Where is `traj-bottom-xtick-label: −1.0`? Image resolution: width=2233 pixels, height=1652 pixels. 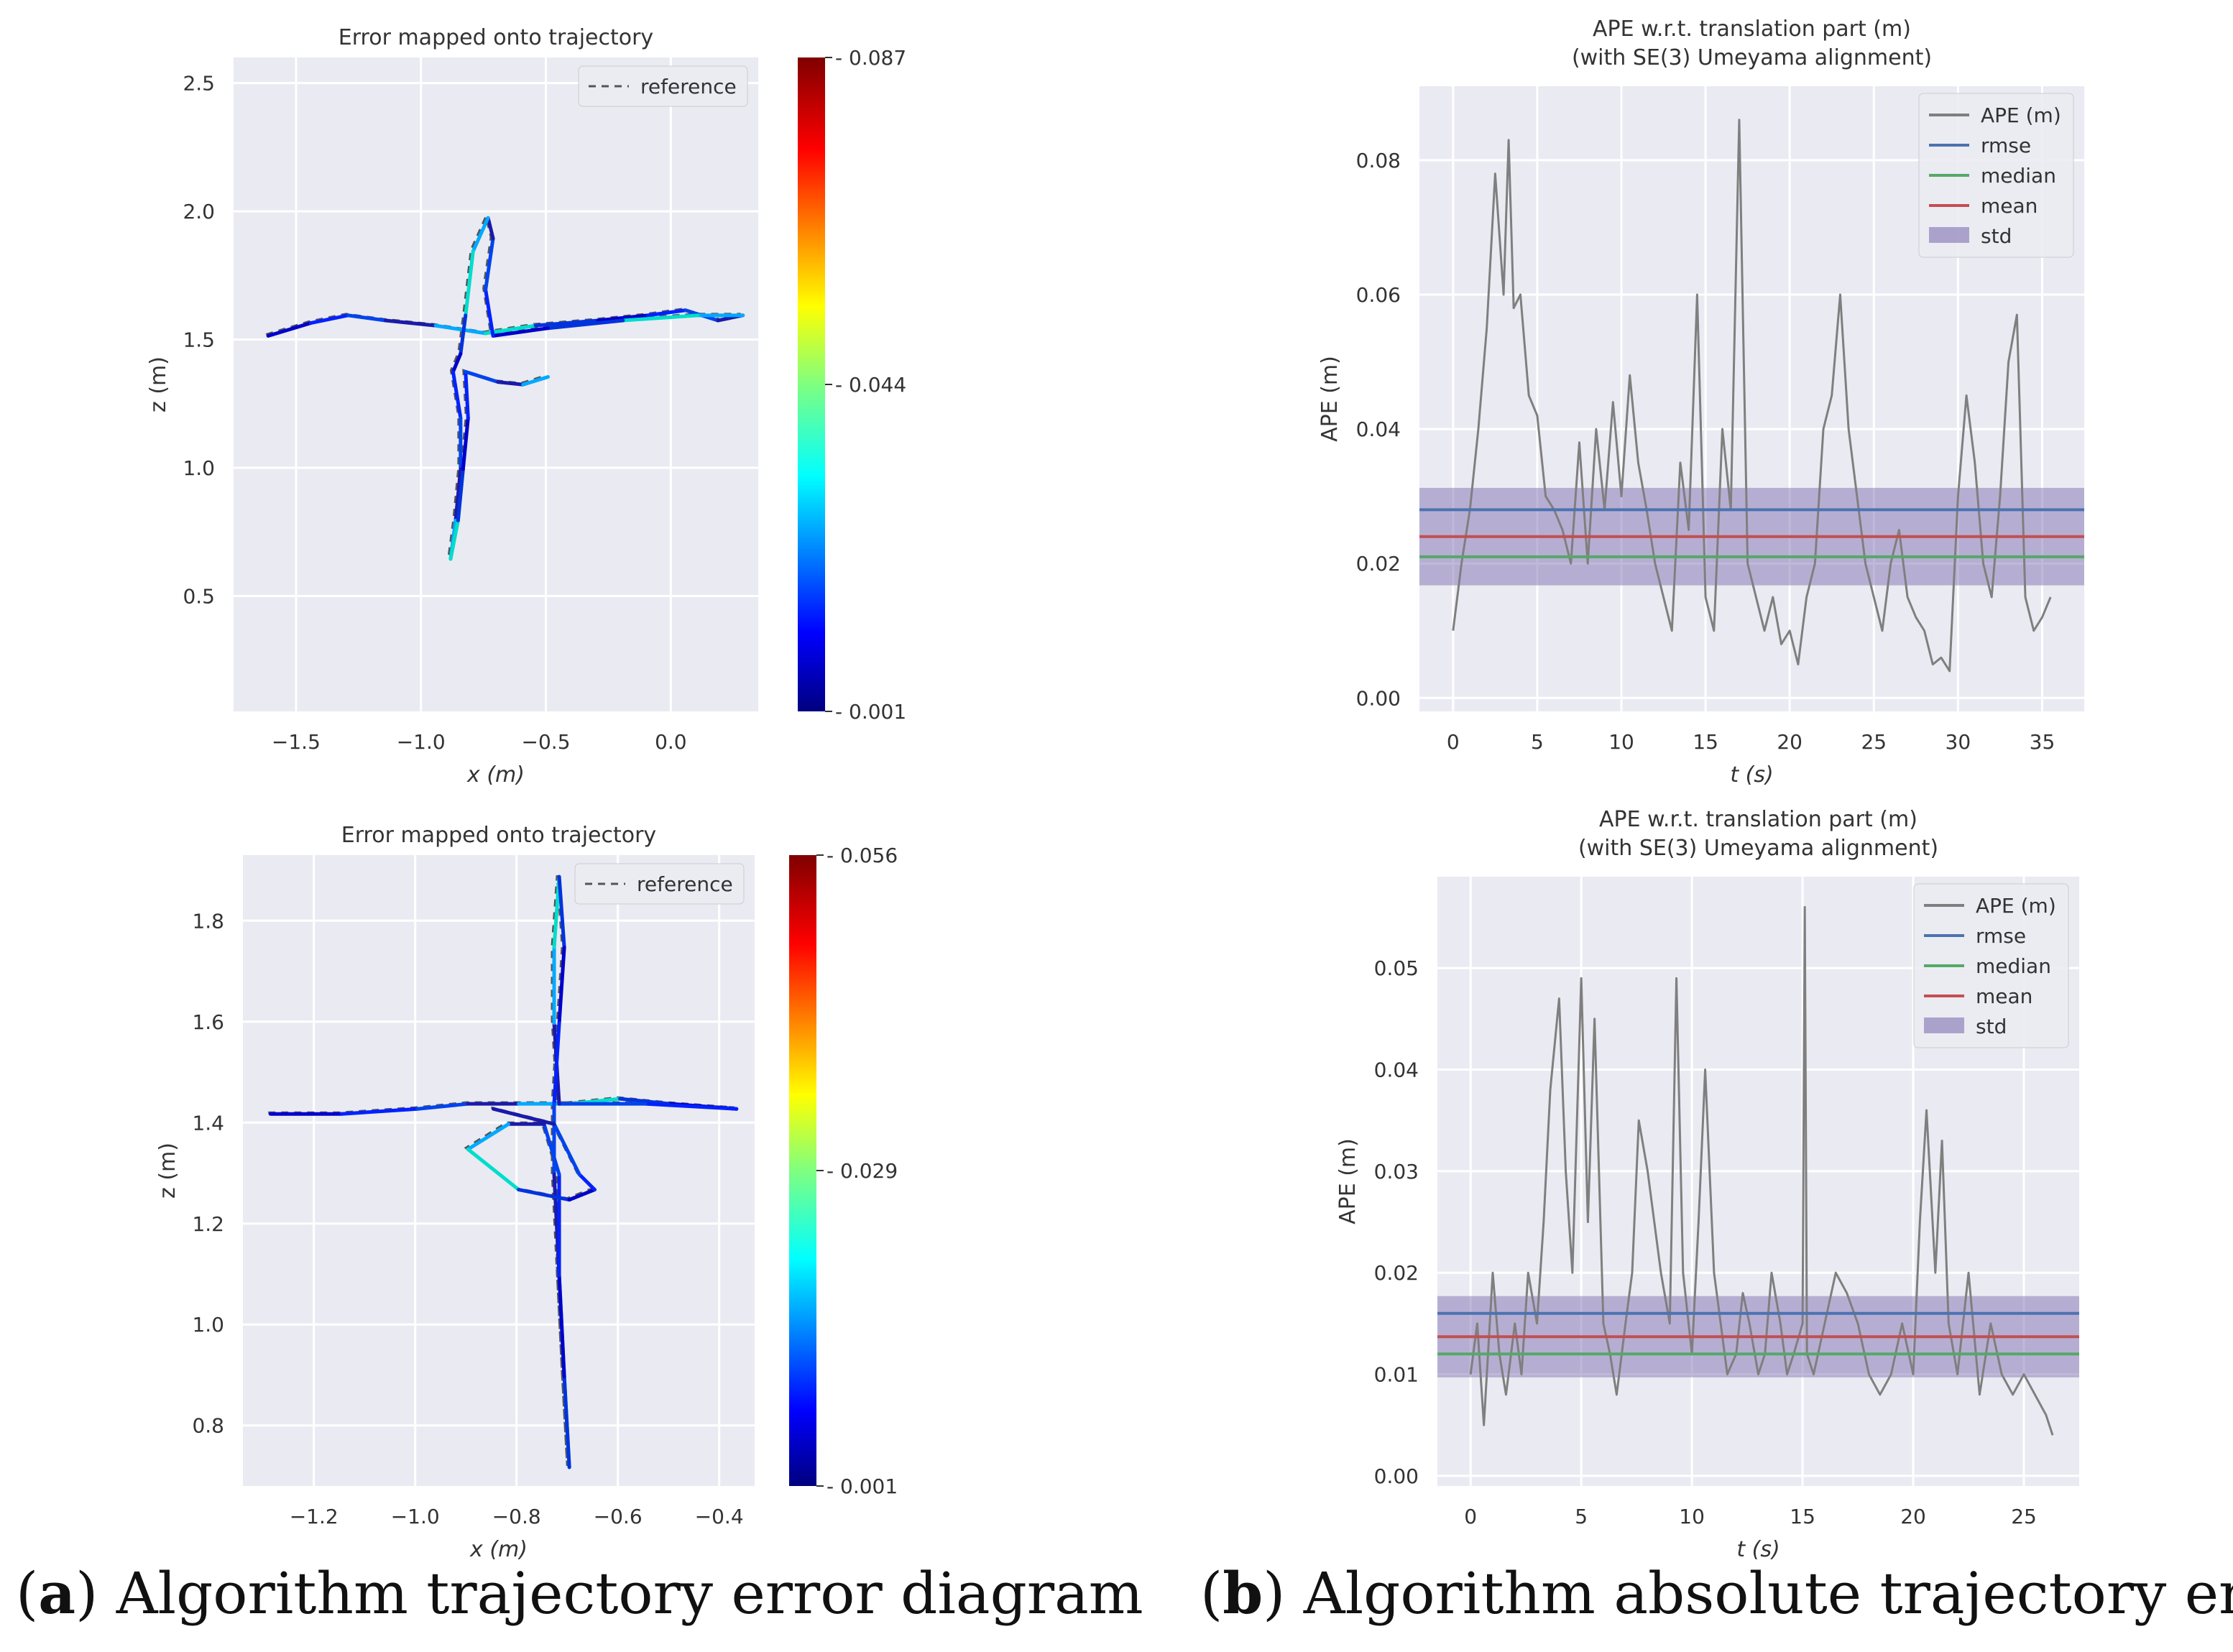 traj-bottom-xtick-label: −1.0 is located at coordinates (415, 1516).